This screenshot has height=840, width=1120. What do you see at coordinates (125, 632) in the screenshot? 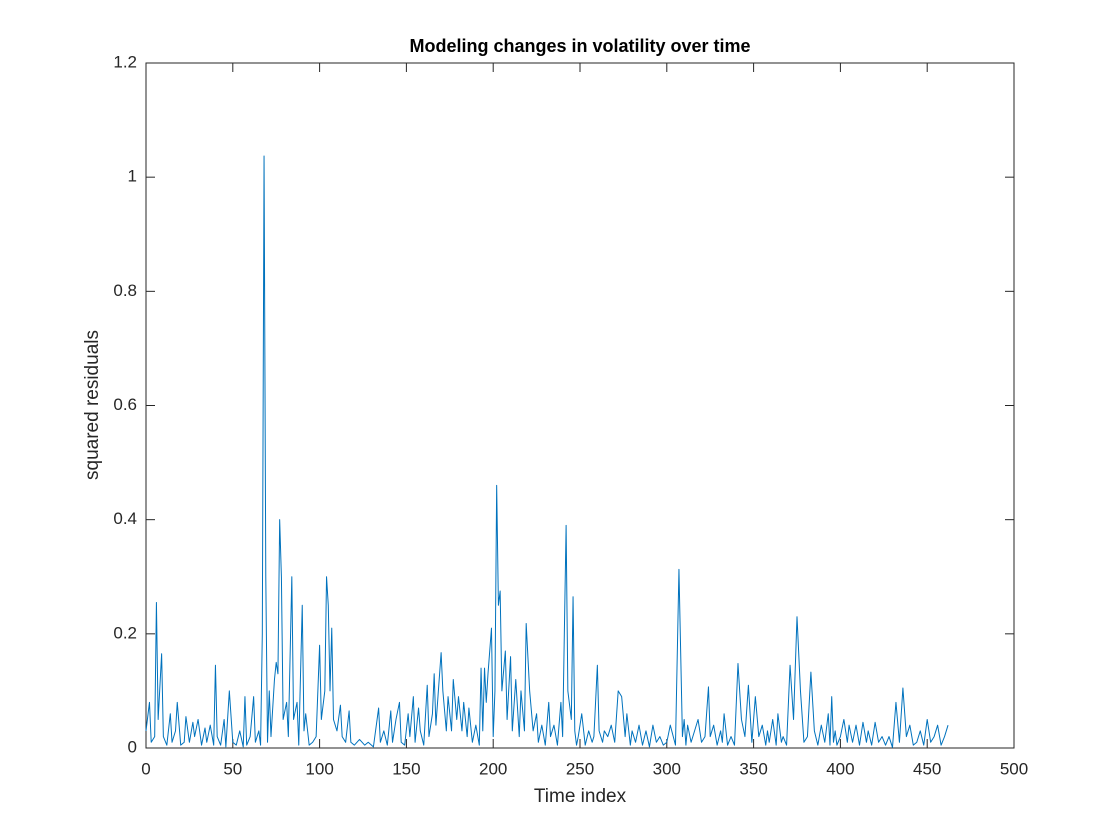
I see `y-tick-label: 0.2` at bounding box center [125, 632].